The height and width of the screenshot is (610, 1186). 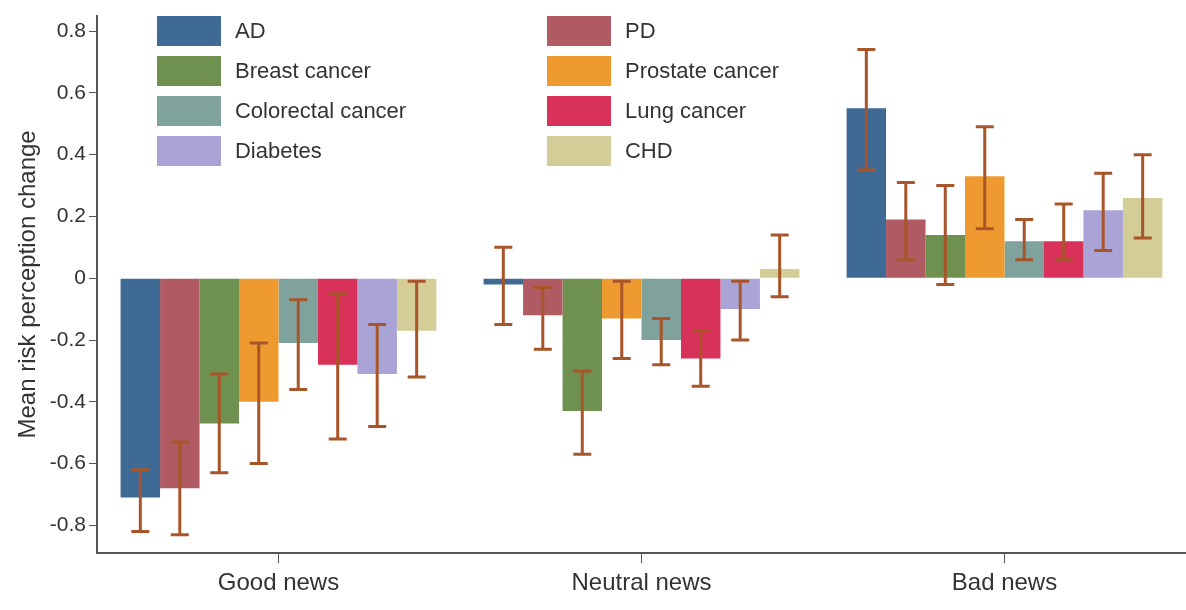 I want to click on legend-label: Colorectal cancer, so click(x=320, y=110).